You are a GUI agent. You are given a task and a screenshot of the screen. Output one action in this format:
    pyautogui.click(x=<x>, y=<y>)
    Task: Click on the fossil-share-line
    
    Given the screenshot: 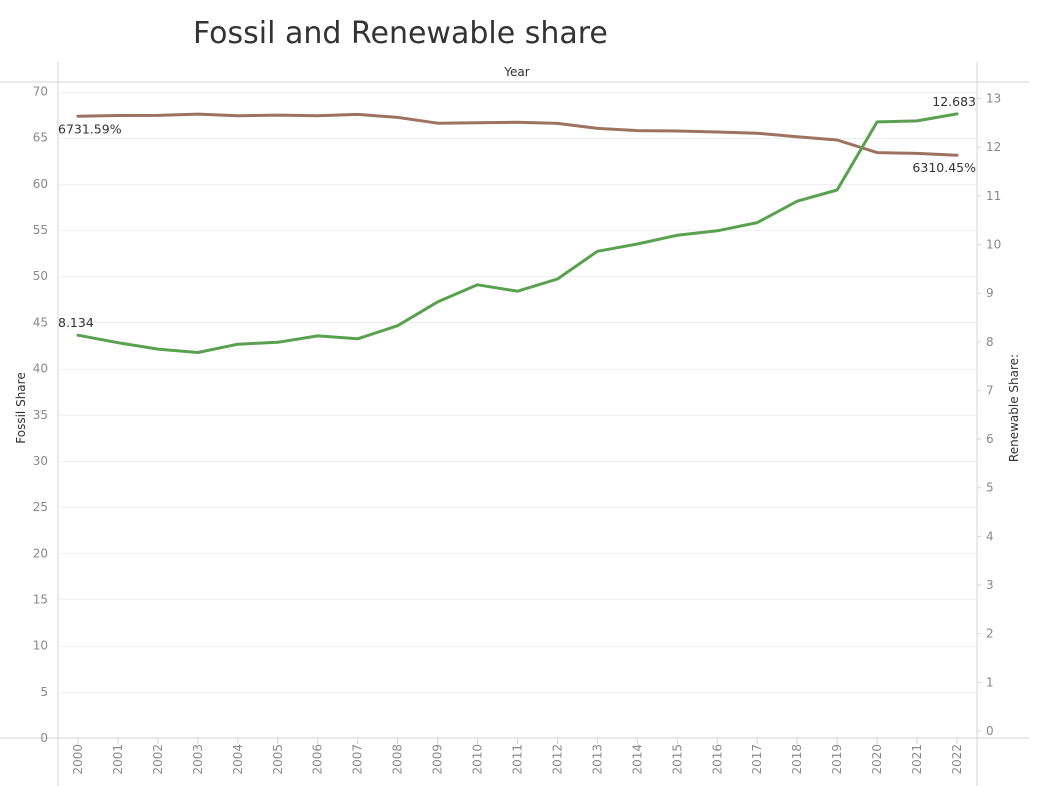 What is the action you would take?
    pyautogui.click(x=517, y=134)
    